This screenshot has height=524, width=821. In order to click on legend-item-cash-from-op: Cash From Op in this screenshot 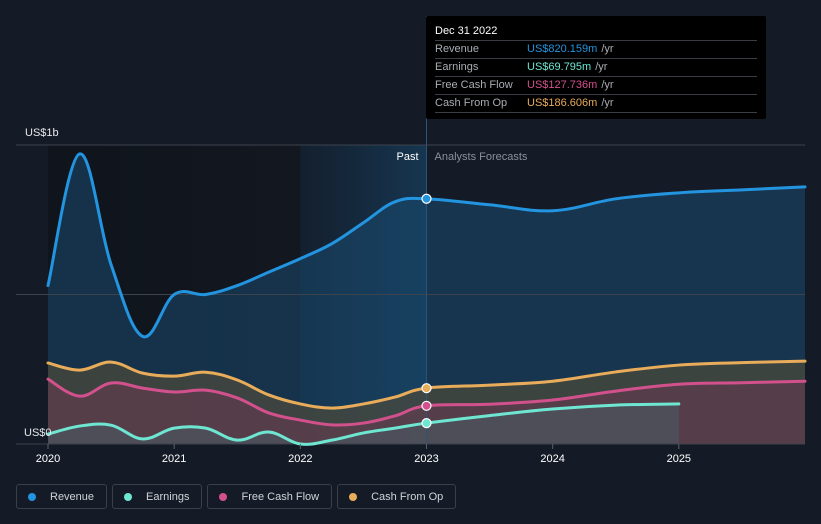, I will do `click(397, 496)`.